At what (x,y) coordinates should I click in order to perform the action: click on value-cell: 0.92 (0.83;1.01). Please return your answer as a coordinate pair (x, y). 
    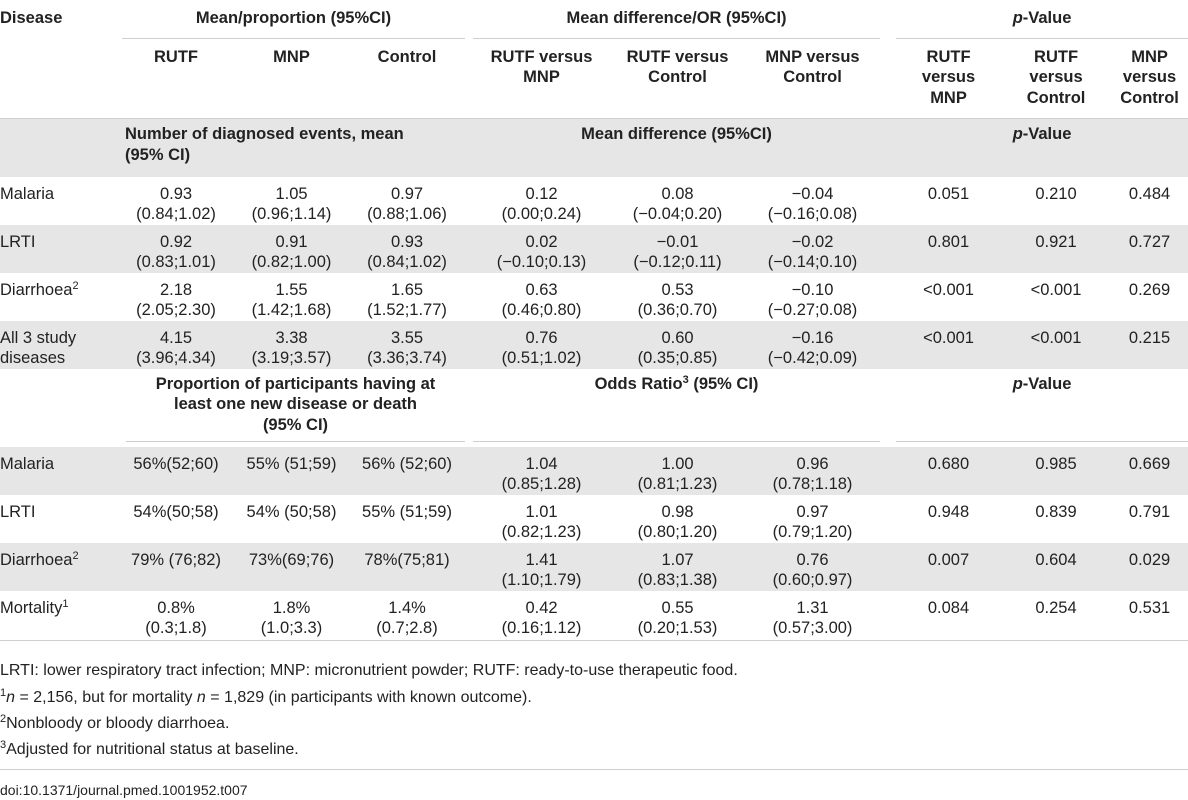
    Looking at the image, I should click on (176, 252).